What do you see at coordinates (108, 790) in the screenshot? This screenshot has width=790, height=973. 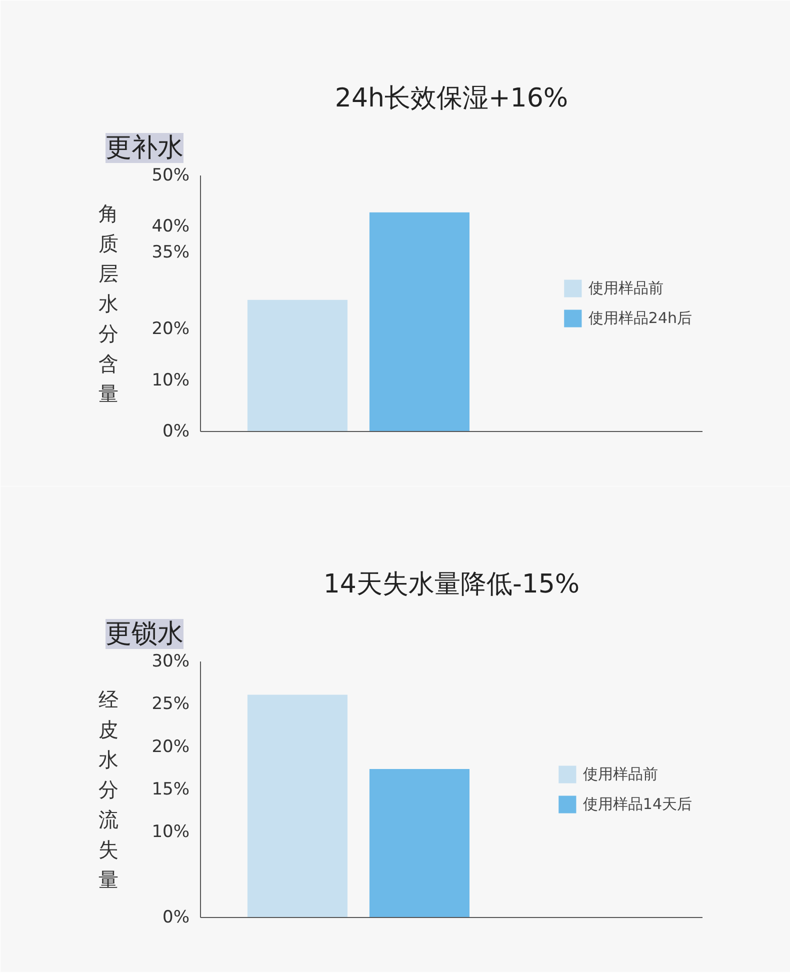 I see `y-axis-title: 经皮水分流失量` at bounding box center [108, 790].